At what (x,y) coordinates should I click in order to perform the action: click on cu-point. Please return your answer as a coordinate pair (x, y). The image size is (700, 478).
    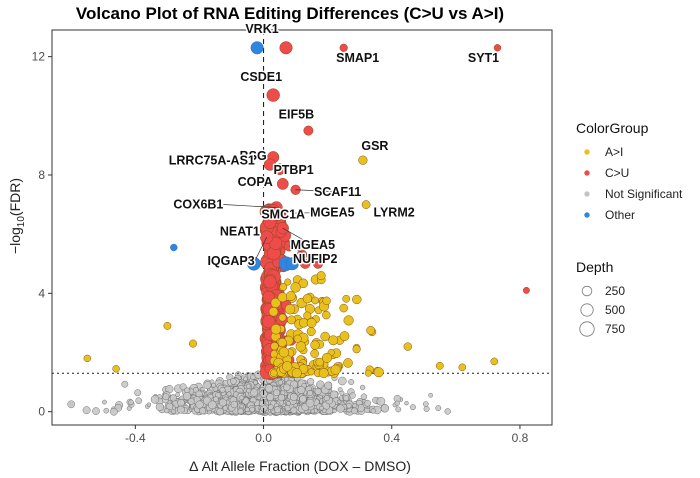
    Looking at the image, I should click on (268, 296).